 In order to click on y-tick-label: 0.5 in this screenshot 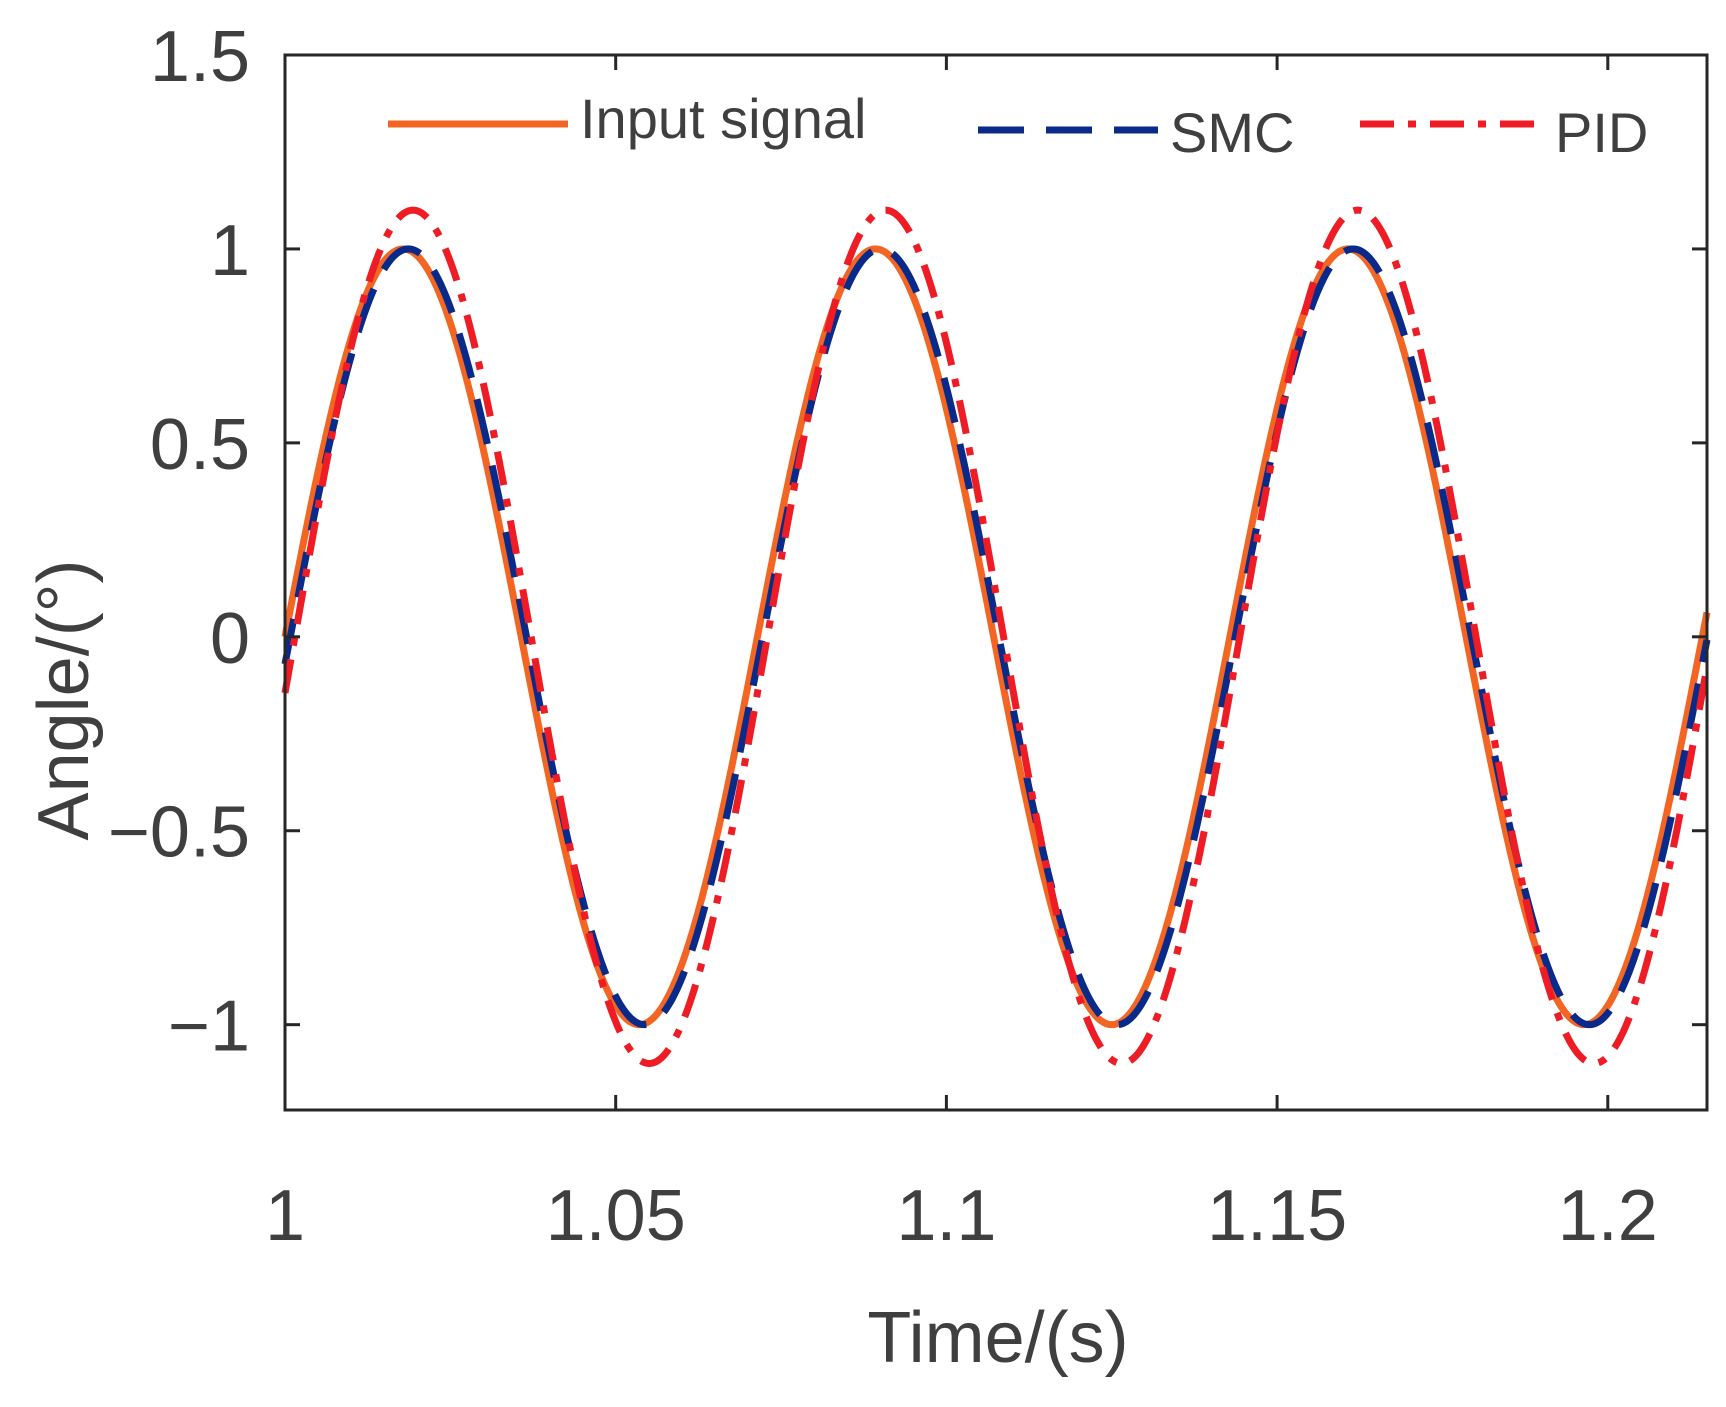, I will do `click(200, 445)`.